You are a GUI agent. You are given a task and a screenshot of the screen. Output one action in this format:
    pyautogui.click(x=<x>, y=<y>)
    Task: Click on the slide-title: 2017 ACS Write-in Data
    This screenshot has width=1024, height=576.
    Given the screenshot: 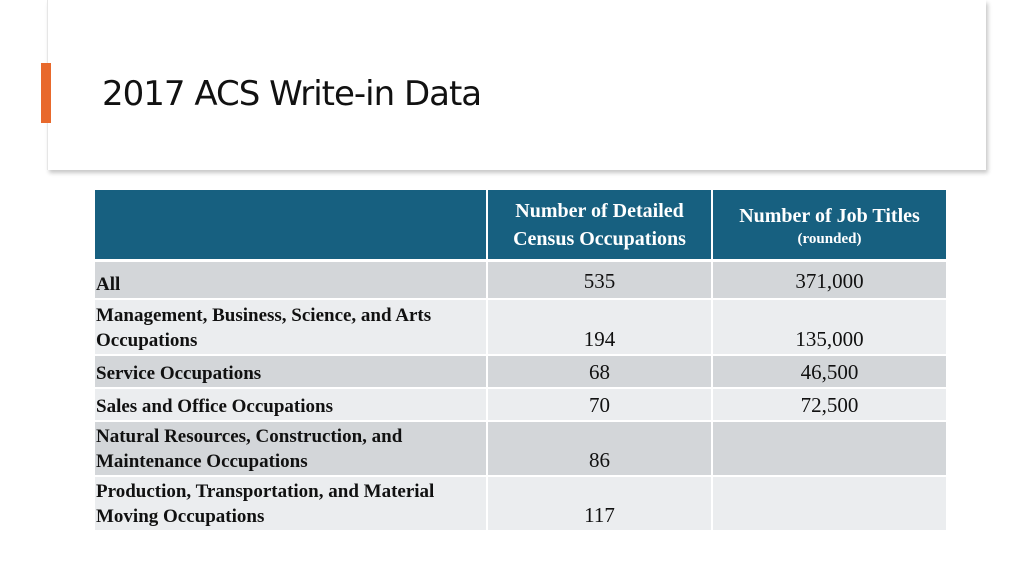 What is the action you would take?
    pyautogui.click(x=292, y=94)
    